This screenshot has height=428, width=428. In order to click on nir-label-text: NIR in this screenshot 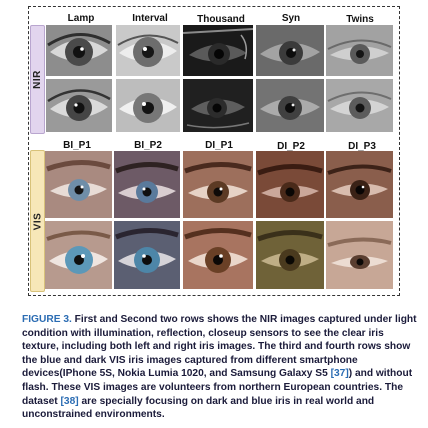, I will do `click(38, 79)`.